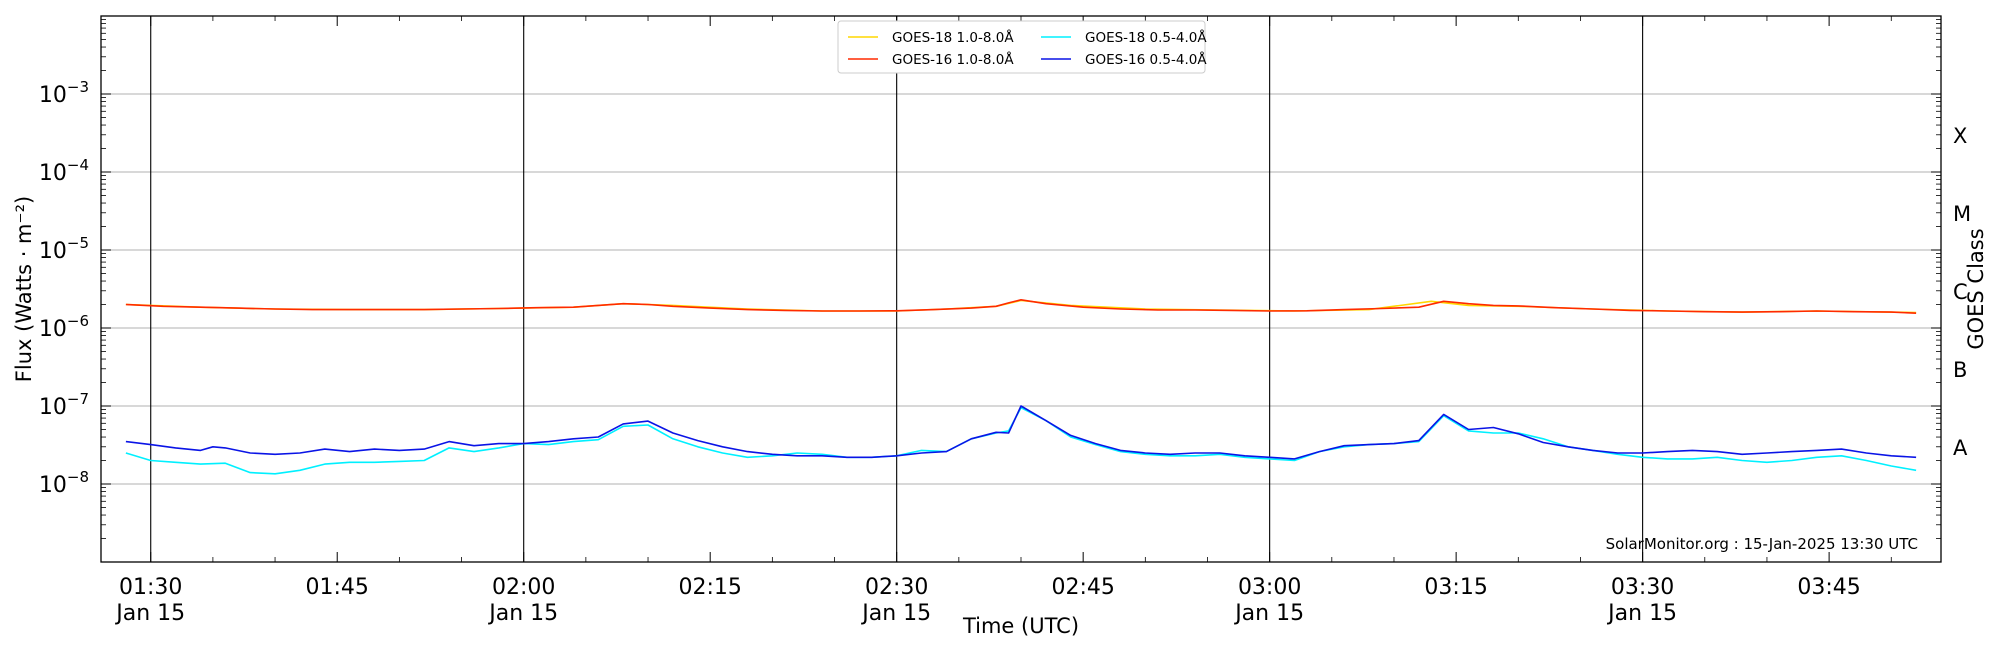 This screenshot has width=2000, height=654. What do you see at coordinates (1642, 587) in the screenshot?
I see `x-tick-label: 03:30` at bounding box center [1642, 587].